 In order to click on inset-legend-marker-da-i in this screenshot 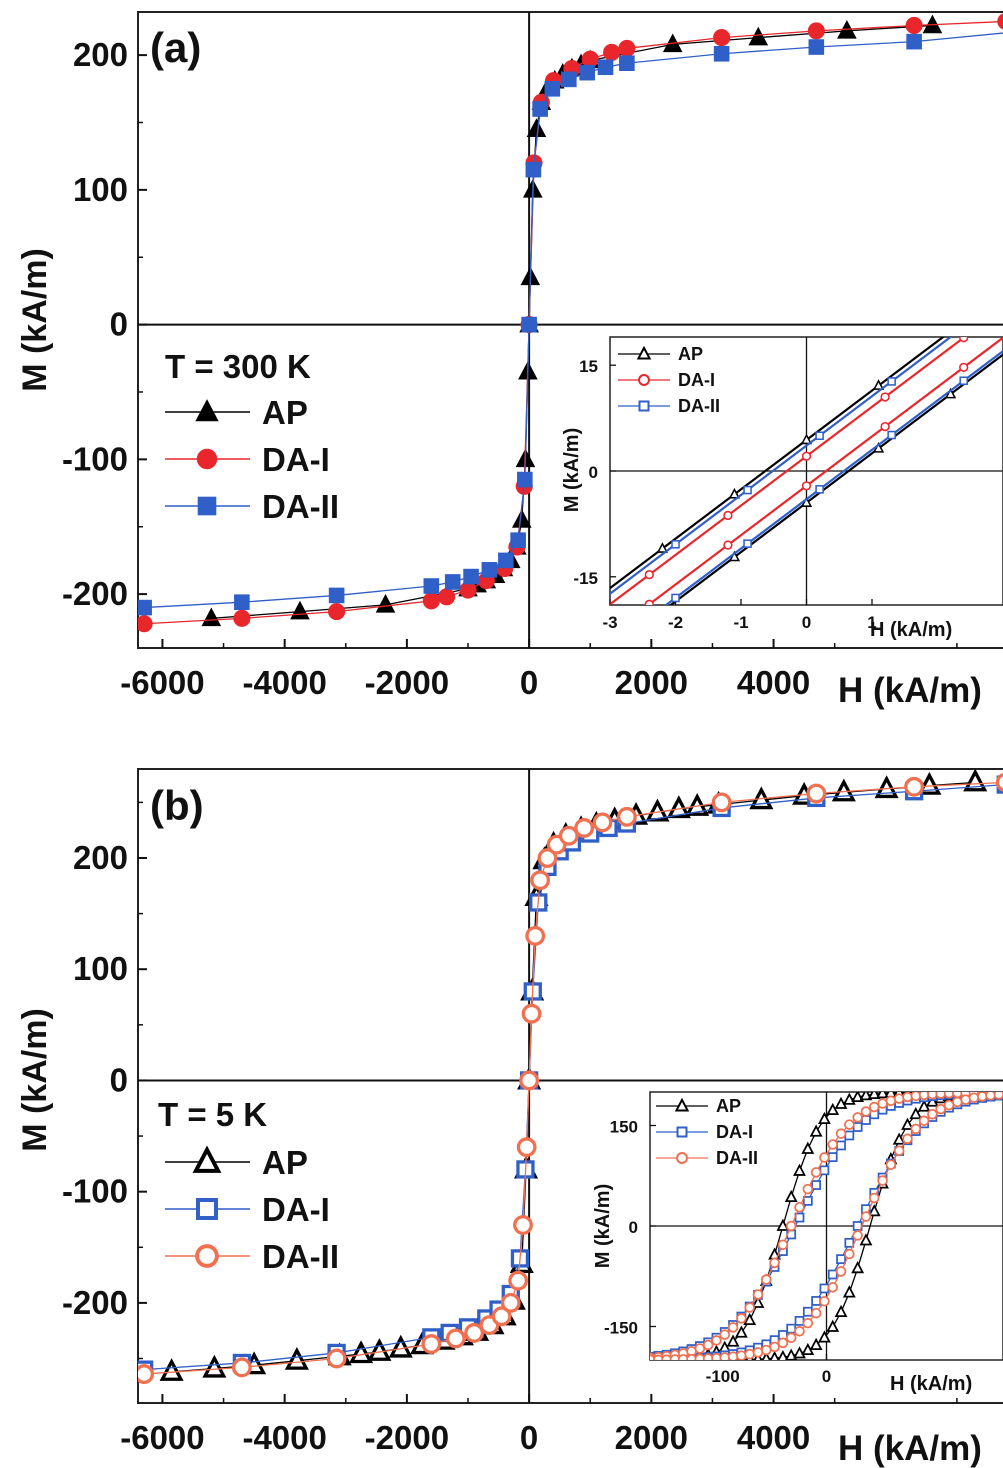, I will do `click(644, 380)`.